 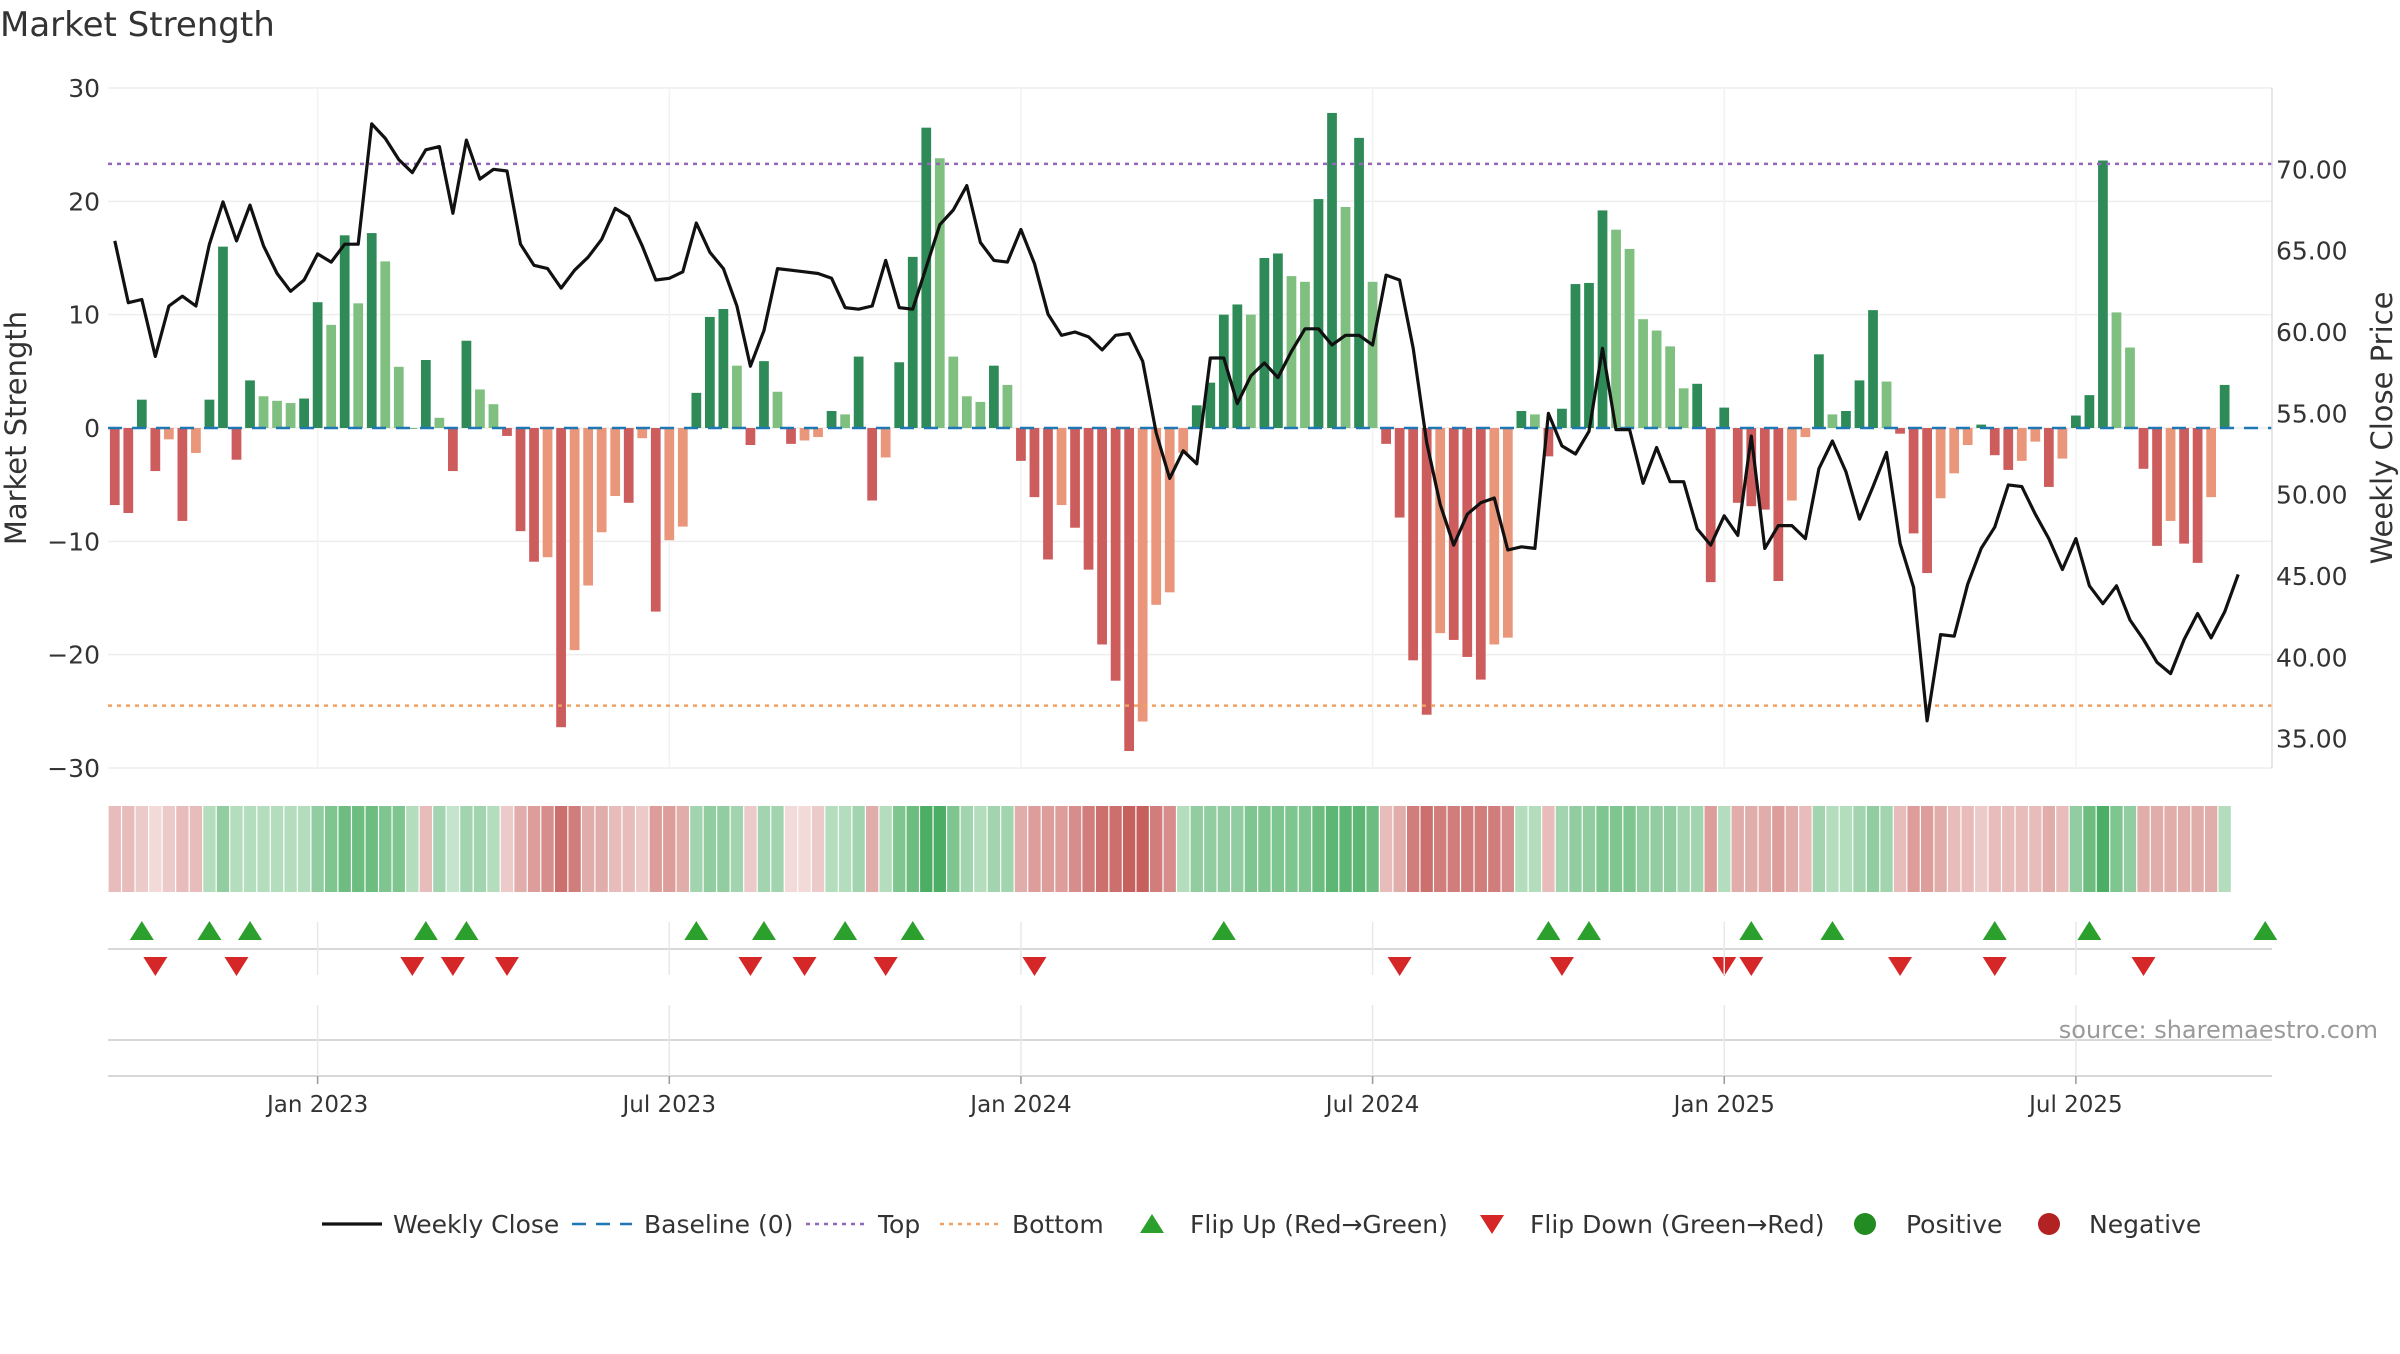 I want to click on y2-tick-label: 35.00, so click(x=2312, y=739).